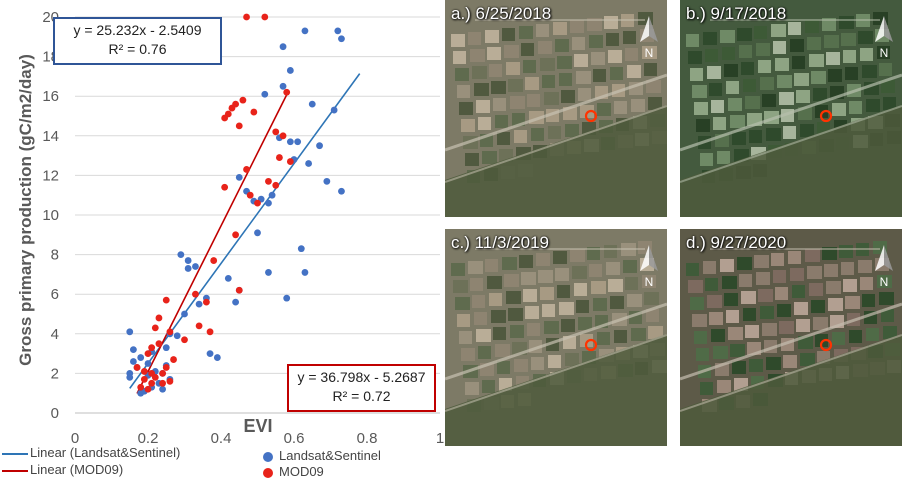 The width and height of the screenshot is (903, 479). Describe the element at coordinates (257, 426) in the screenshot. I see `x-axis-title: EVI` at that location.